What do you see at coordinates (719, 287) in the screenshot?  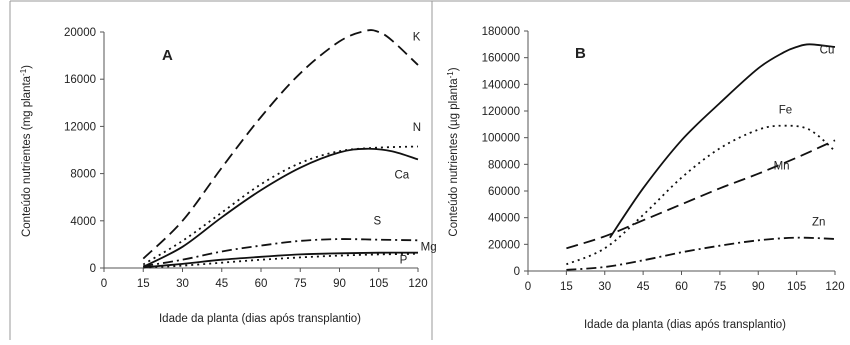 I see `panel-b-x-tick-label: 75` at bounding box center [719, 287].